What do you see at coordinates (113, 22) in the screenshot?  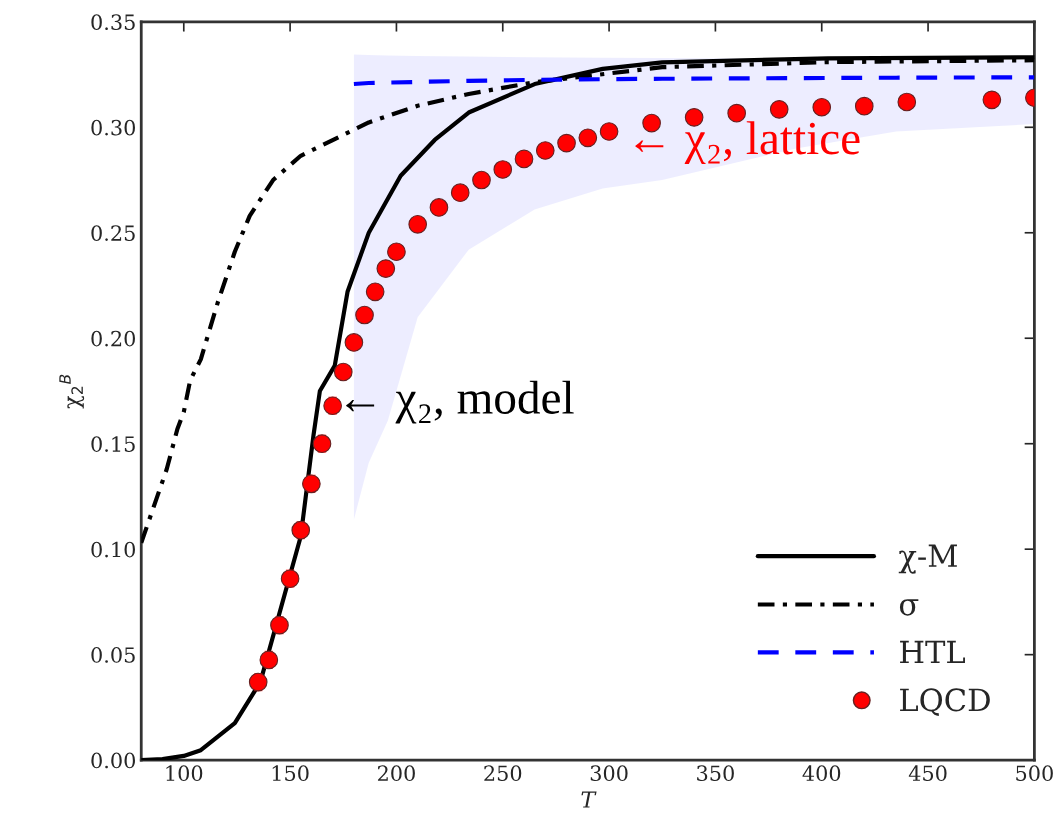 I see `y-tick-label: 0.35` at bounding box center [113, 22].